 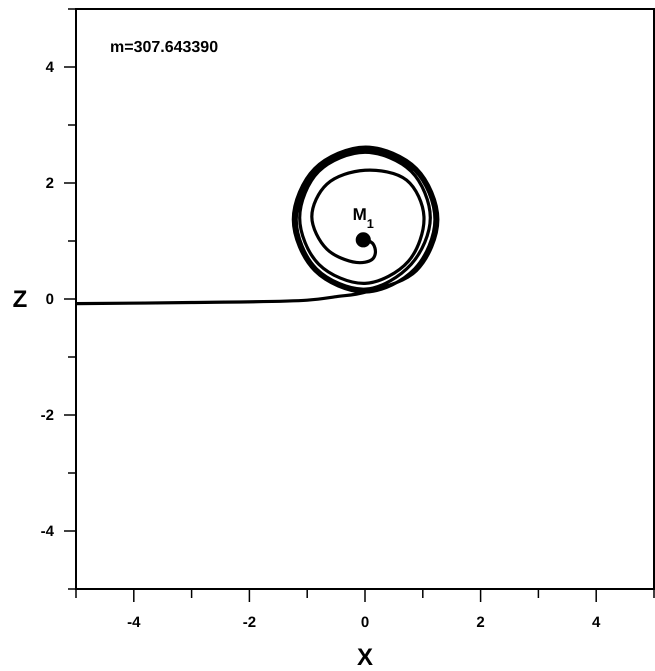 What do you see at coordinates (50, 183) in the screenshot?
I see `y-tick-label: 2` at bounding box center [50, 183].